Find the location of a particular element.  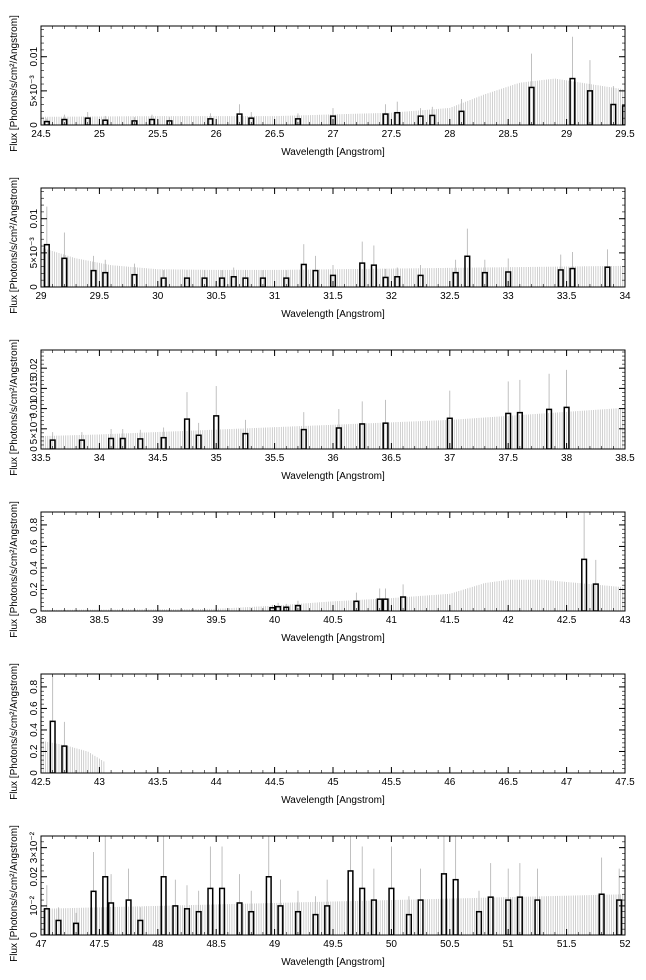

x-tick-label: 51 is located at coordinates (509, 944).